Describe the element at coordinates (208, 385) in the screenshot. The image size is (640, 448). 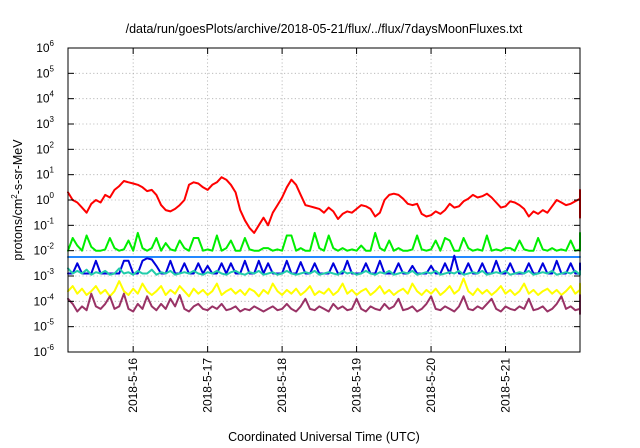
I see `x-tick-label: 2018-5-17` at that location.